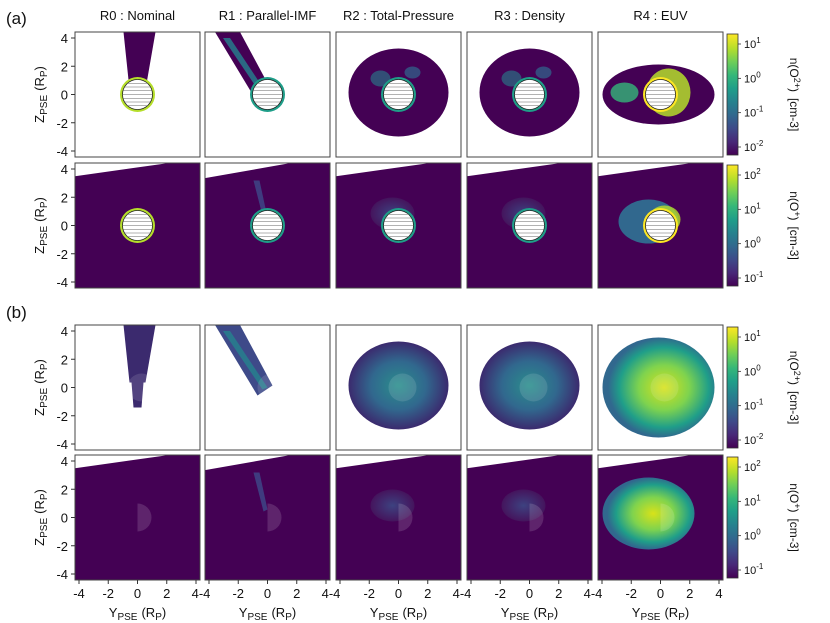 This screenshot has height=623, width=830. What do you see at coordinates (529, 15) in the screenshot?
I see `column-title: R3 : Density` at bounding box center [529, 15].